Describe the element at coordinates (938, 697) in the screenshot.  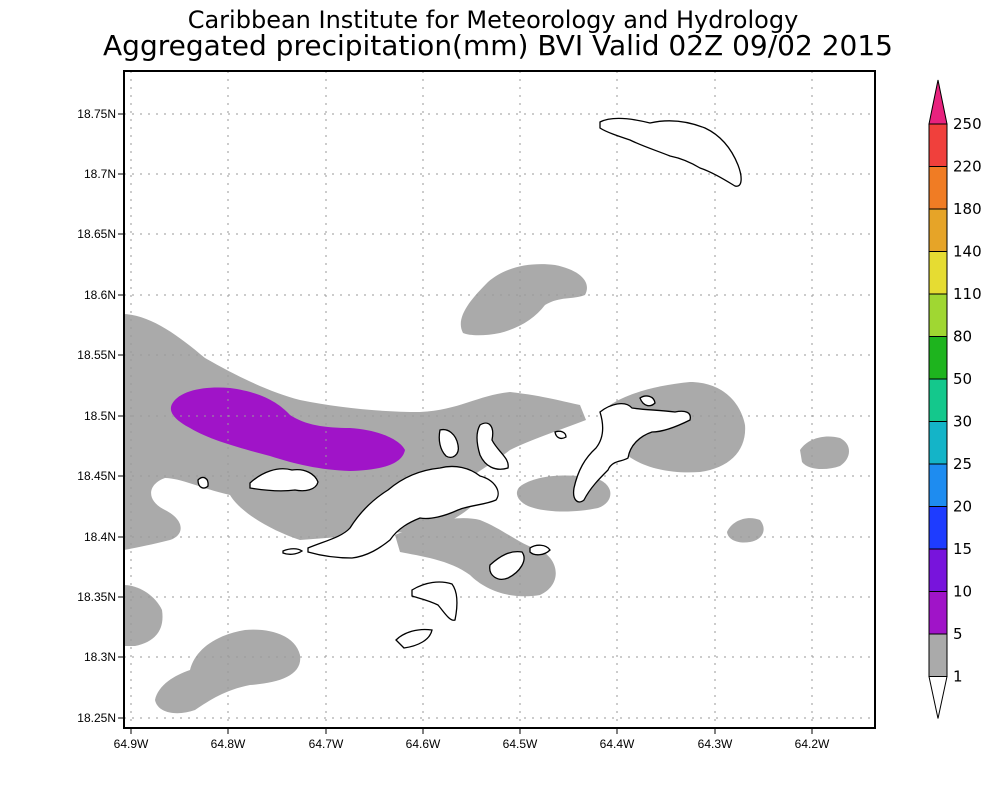
I see `colorbar-bottom-arrow` at that location.